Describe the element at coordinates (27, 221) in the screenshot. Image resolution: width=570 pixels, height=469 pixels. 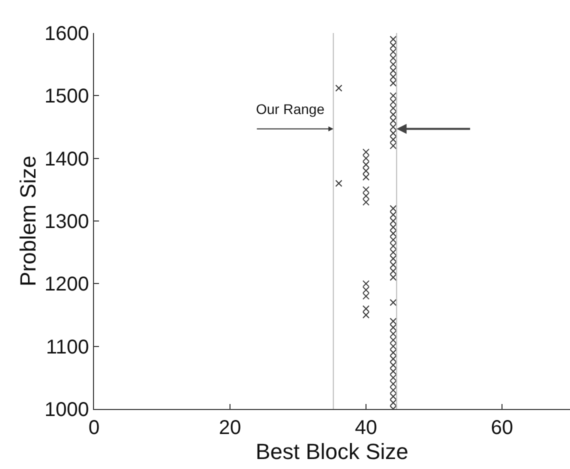
I see `y-axis-title: Problem Size` at that location.